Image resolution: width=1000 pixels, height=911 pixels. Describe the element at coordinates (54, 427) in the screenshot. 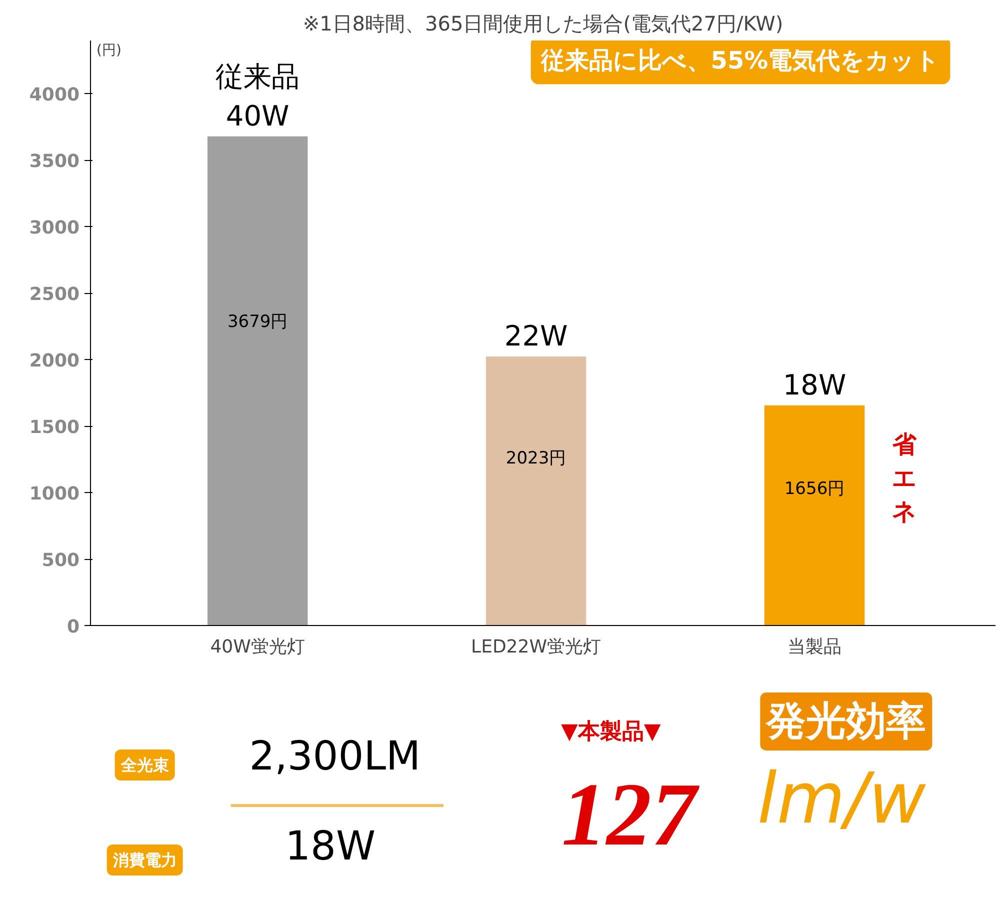

I see `y-tick-label: 1500` at that location.